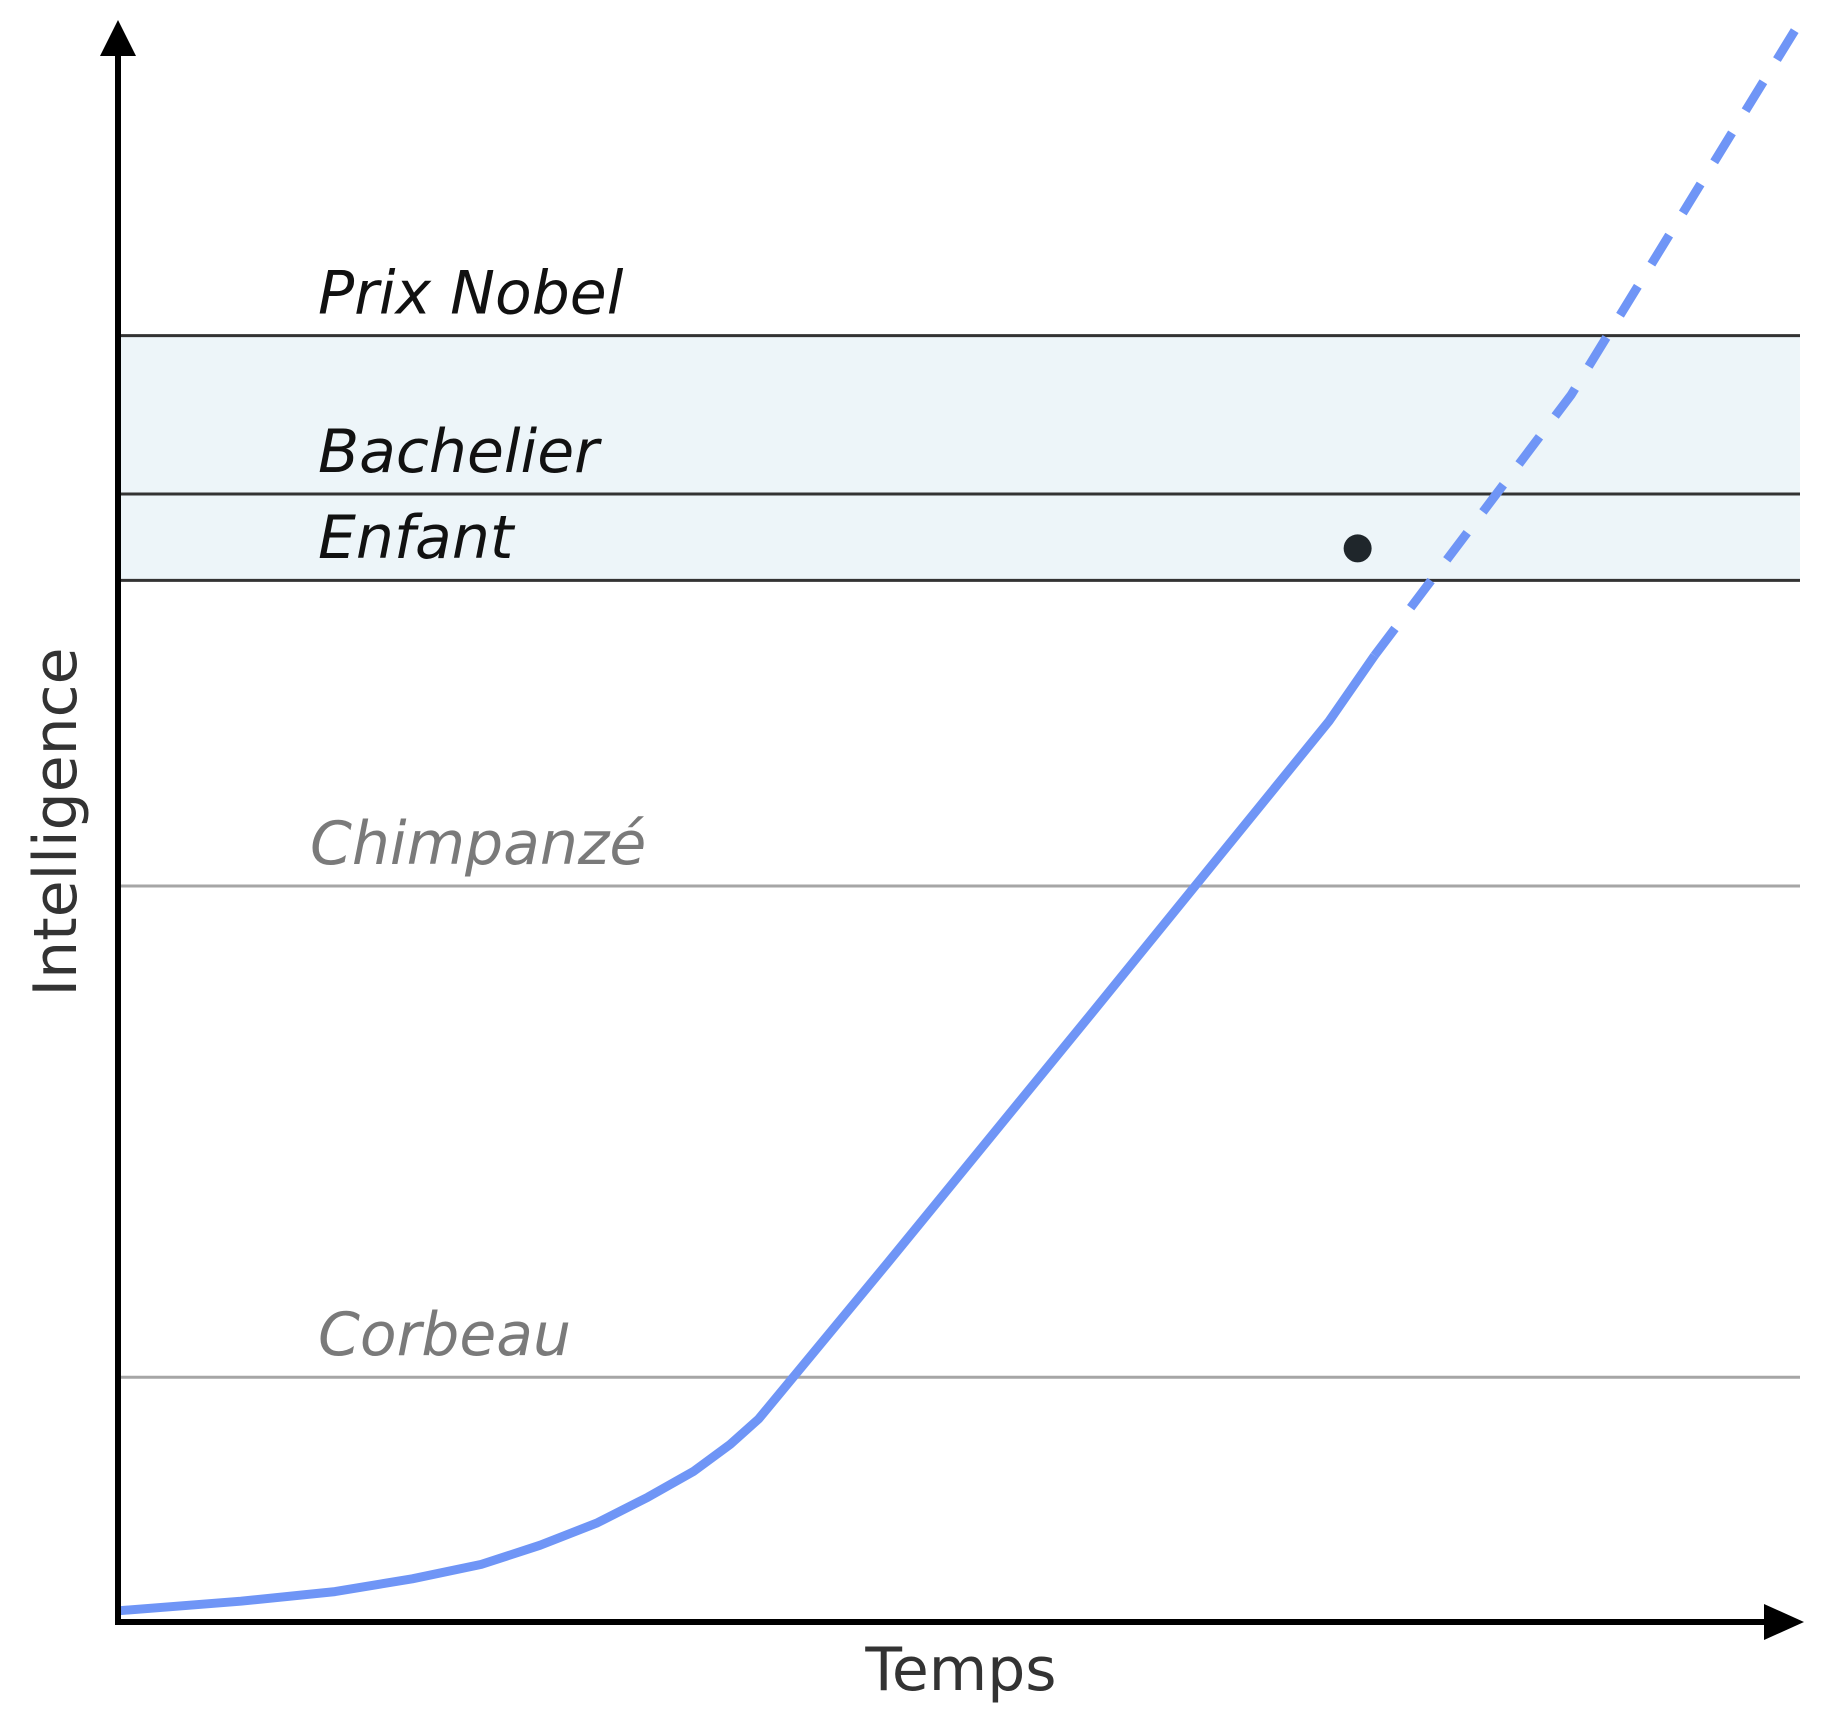  Describe the element at coordinates (471, 294) in the screenshot. I see `level-label-prix-nobel: Prix Nobel` at that location.